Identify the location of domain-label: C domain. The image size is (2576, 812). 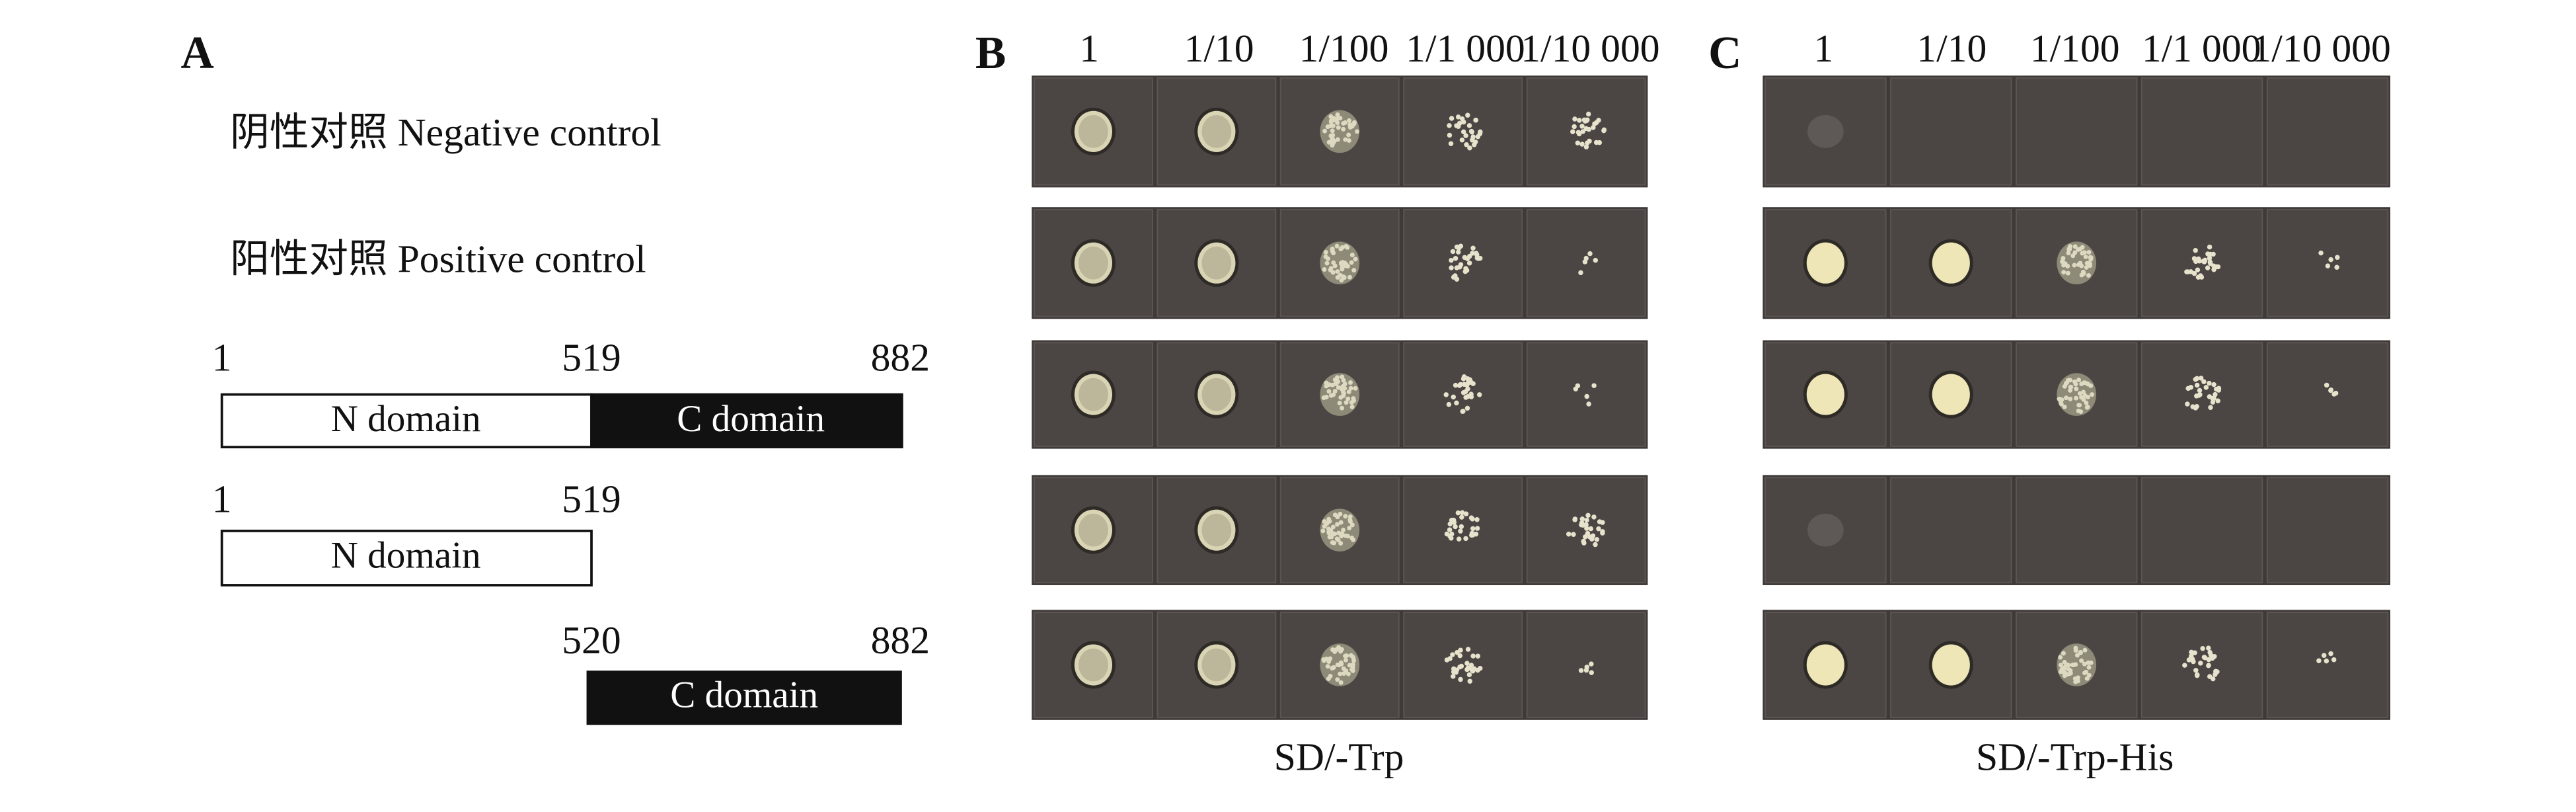
(751, 419).